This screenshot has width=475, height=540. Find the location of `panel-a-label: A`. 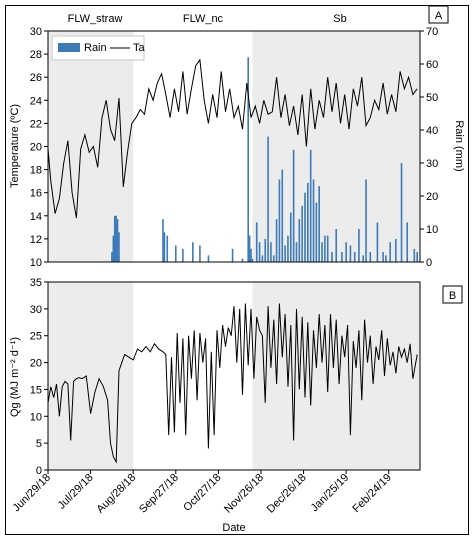

panel-a-label: A is located at coordinates (439, 16).